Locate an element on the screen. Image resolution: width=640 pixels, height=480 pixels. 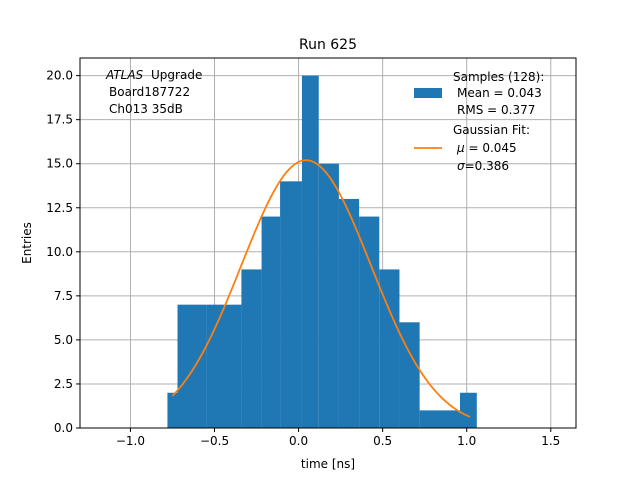
annotation-channel: Ch013 35dB is located at coordinates (146, 109).